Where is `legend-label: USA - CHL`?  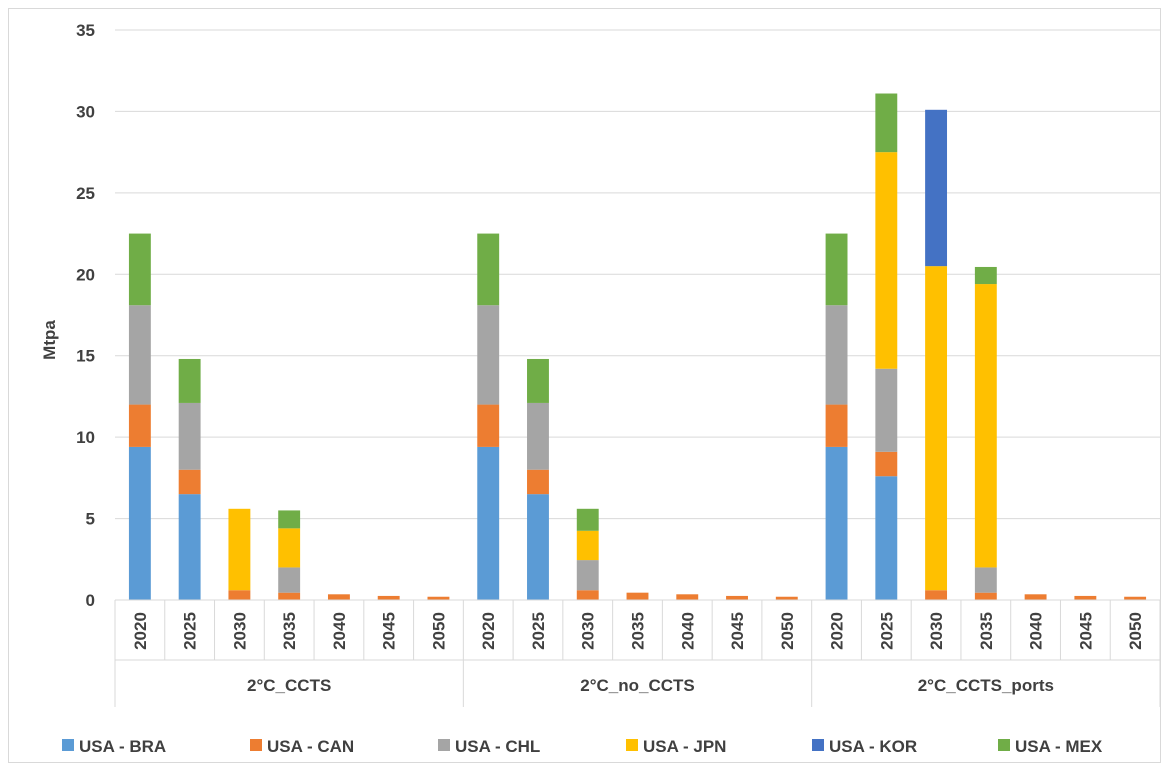
legend-label: USA - CHL is located at coordinates (497, 746).